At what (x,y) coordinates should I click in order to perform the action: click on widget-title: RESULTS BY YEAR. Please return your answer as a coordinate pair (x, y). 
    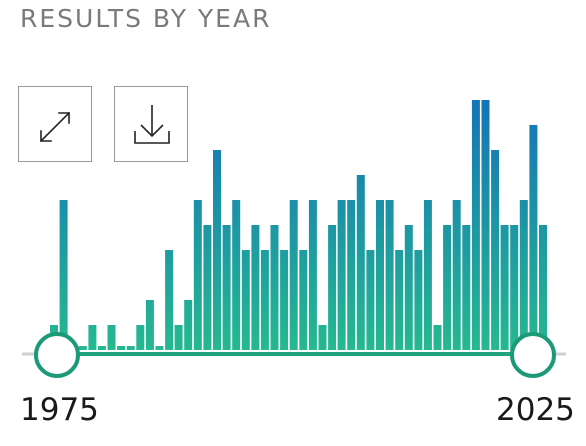
    Looking at the image, I should click on (146, 18).